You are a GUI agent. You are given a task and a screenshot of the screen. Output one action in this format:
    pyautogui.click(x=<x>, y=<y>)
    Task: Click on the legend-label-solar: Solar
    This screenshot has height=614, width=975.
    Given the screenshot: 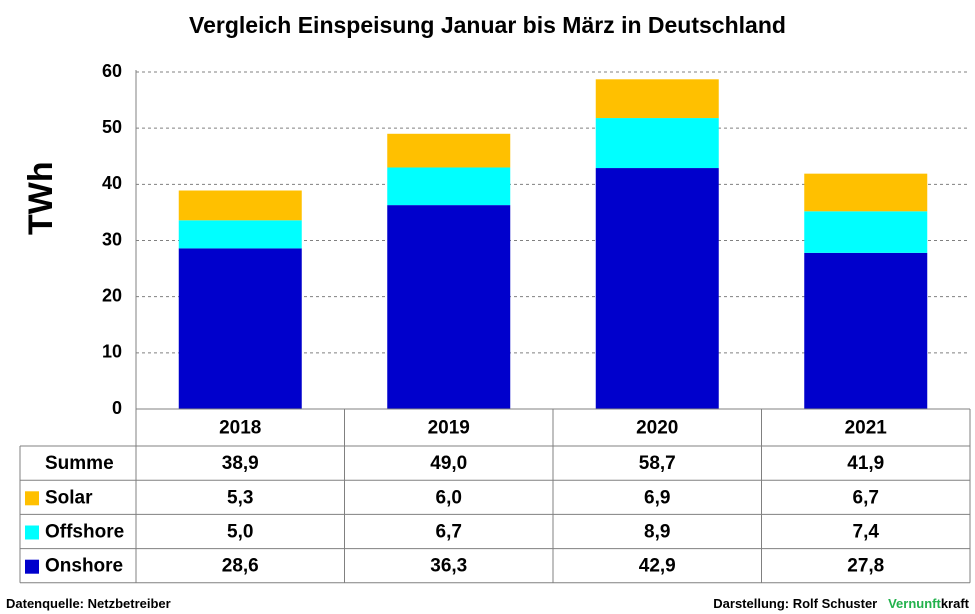 What is the action you would take?
    pyautogui.click(x=69, y=497)
    